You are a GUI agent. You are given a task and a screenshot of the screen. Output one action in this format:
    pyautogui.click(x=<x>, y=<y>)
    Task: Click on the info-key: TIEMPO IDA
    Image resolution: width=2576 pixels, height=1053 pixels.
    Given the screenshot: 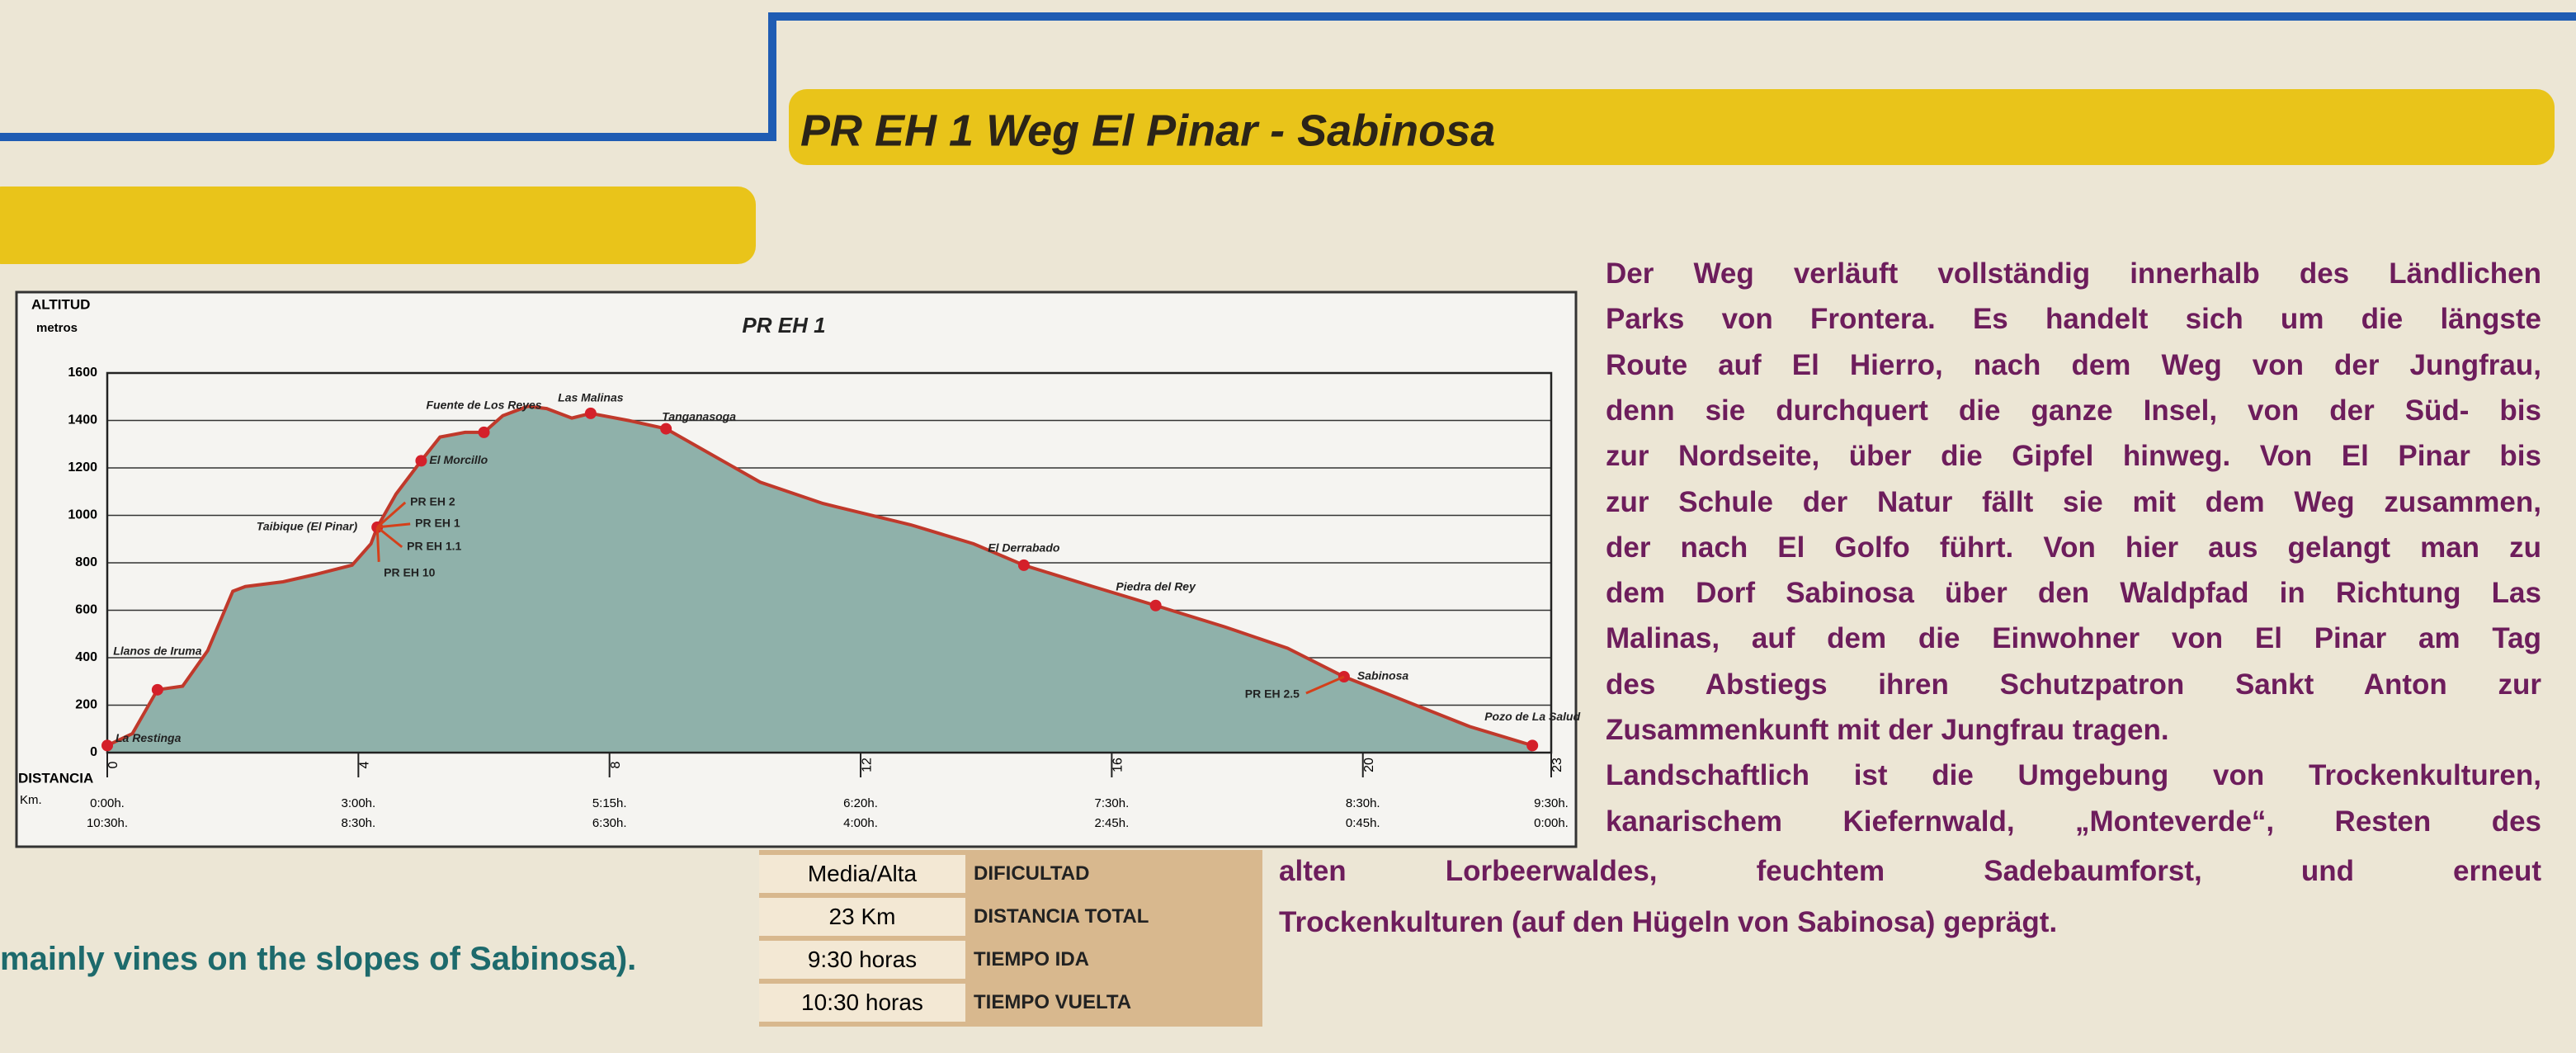 What is the action you would take?
    pyautogui.click(x=1032, y=959)
    